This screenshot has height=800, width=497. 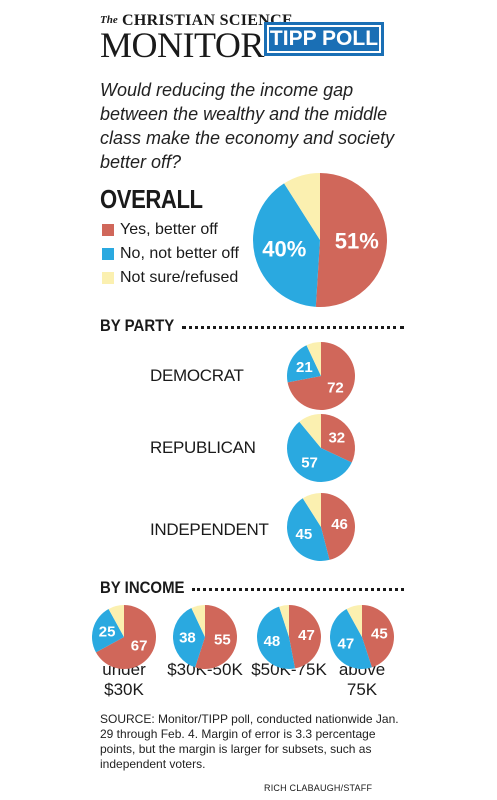 I want to click on masthead-christian-science: CHRISTIAN SCIENCE, so click(x=207, y=20).